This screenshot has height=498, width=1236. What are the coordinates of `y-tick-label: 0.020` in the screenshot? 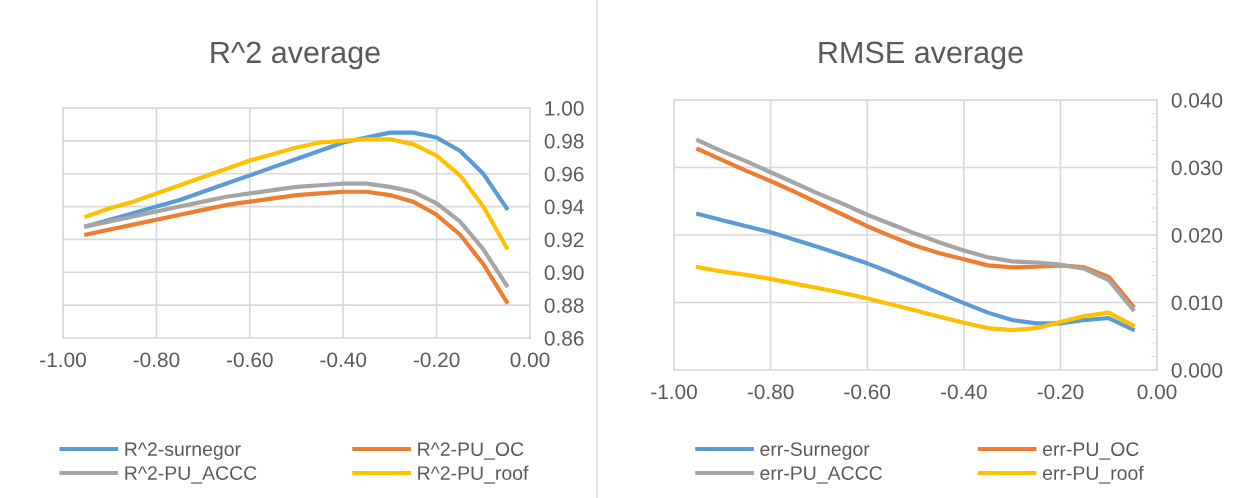 It's located at (1197, 235).